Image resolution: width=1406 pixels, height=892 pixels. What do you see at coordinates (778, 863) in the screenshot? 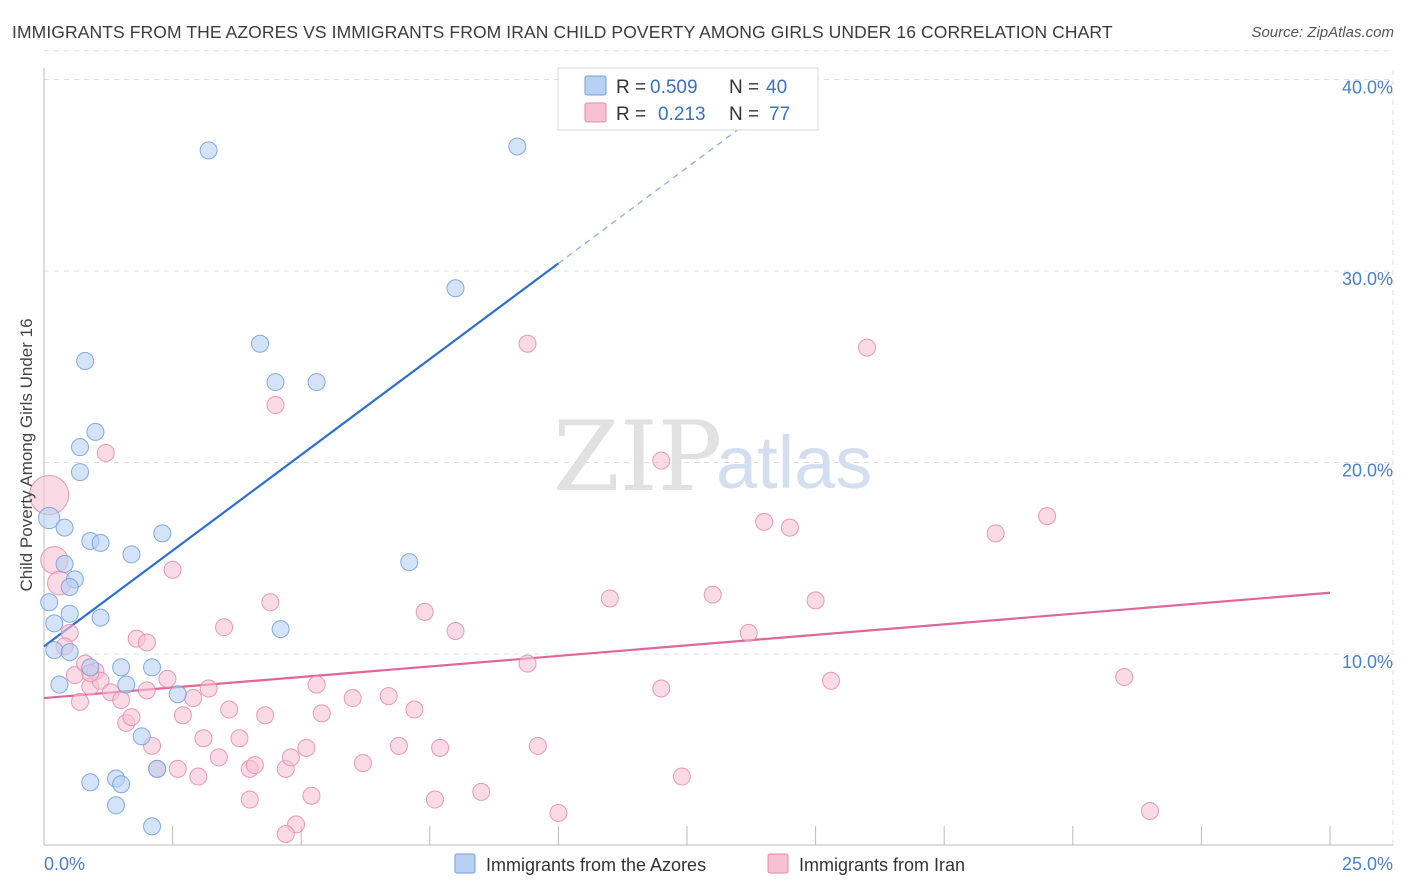
I see `legend-bottom-swatch-iran` at bounding box center [778, 863].